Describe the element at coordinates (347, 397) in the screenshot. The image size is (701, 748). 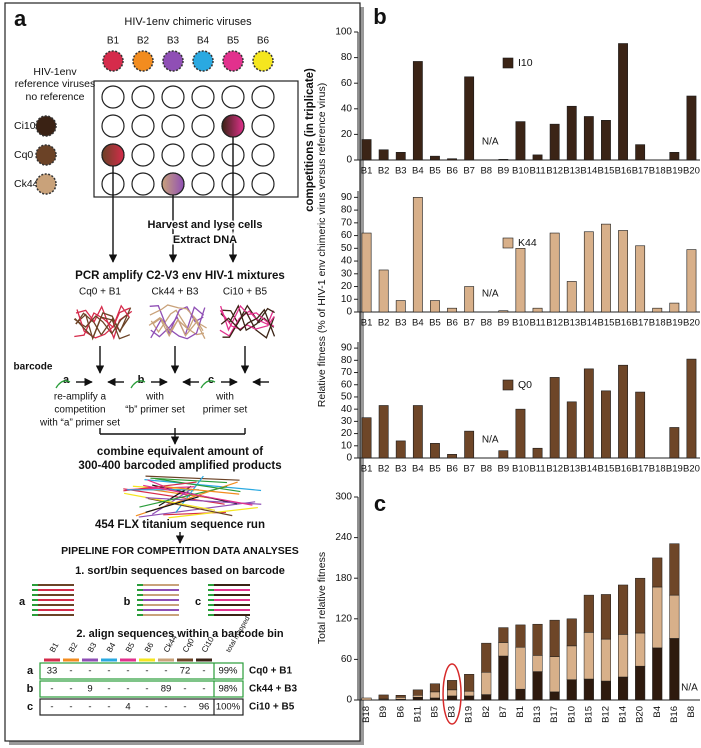
I see `y-tick-label: 50` at that location.